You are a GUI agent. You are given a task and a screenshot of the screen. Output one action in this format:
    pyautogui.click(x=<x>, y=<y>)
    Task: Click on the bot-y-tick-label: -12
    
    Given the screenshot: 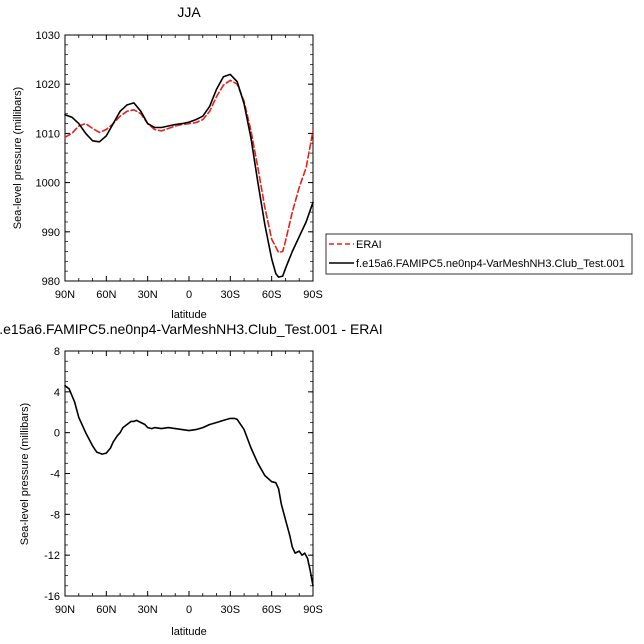 What is the action you would take?
    pyautogui.click(x=52, y=556)
    